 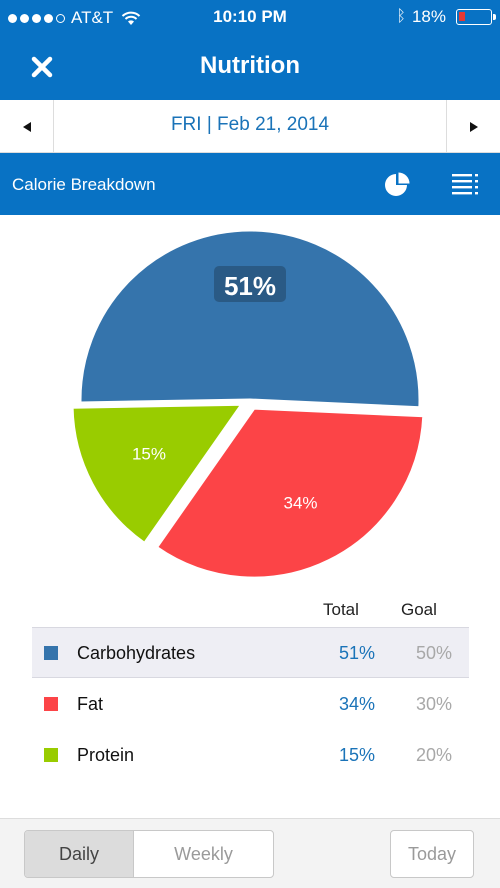 What do you see at coordinates (356, 653) in the screenshot?
I see `row-total: 51%` at bounding box center [356, 653].